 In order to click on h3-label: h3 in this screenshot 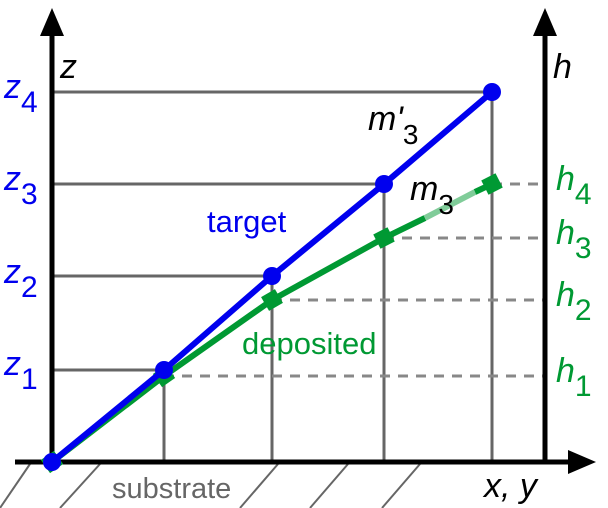, I will do `click(574, 239)`.